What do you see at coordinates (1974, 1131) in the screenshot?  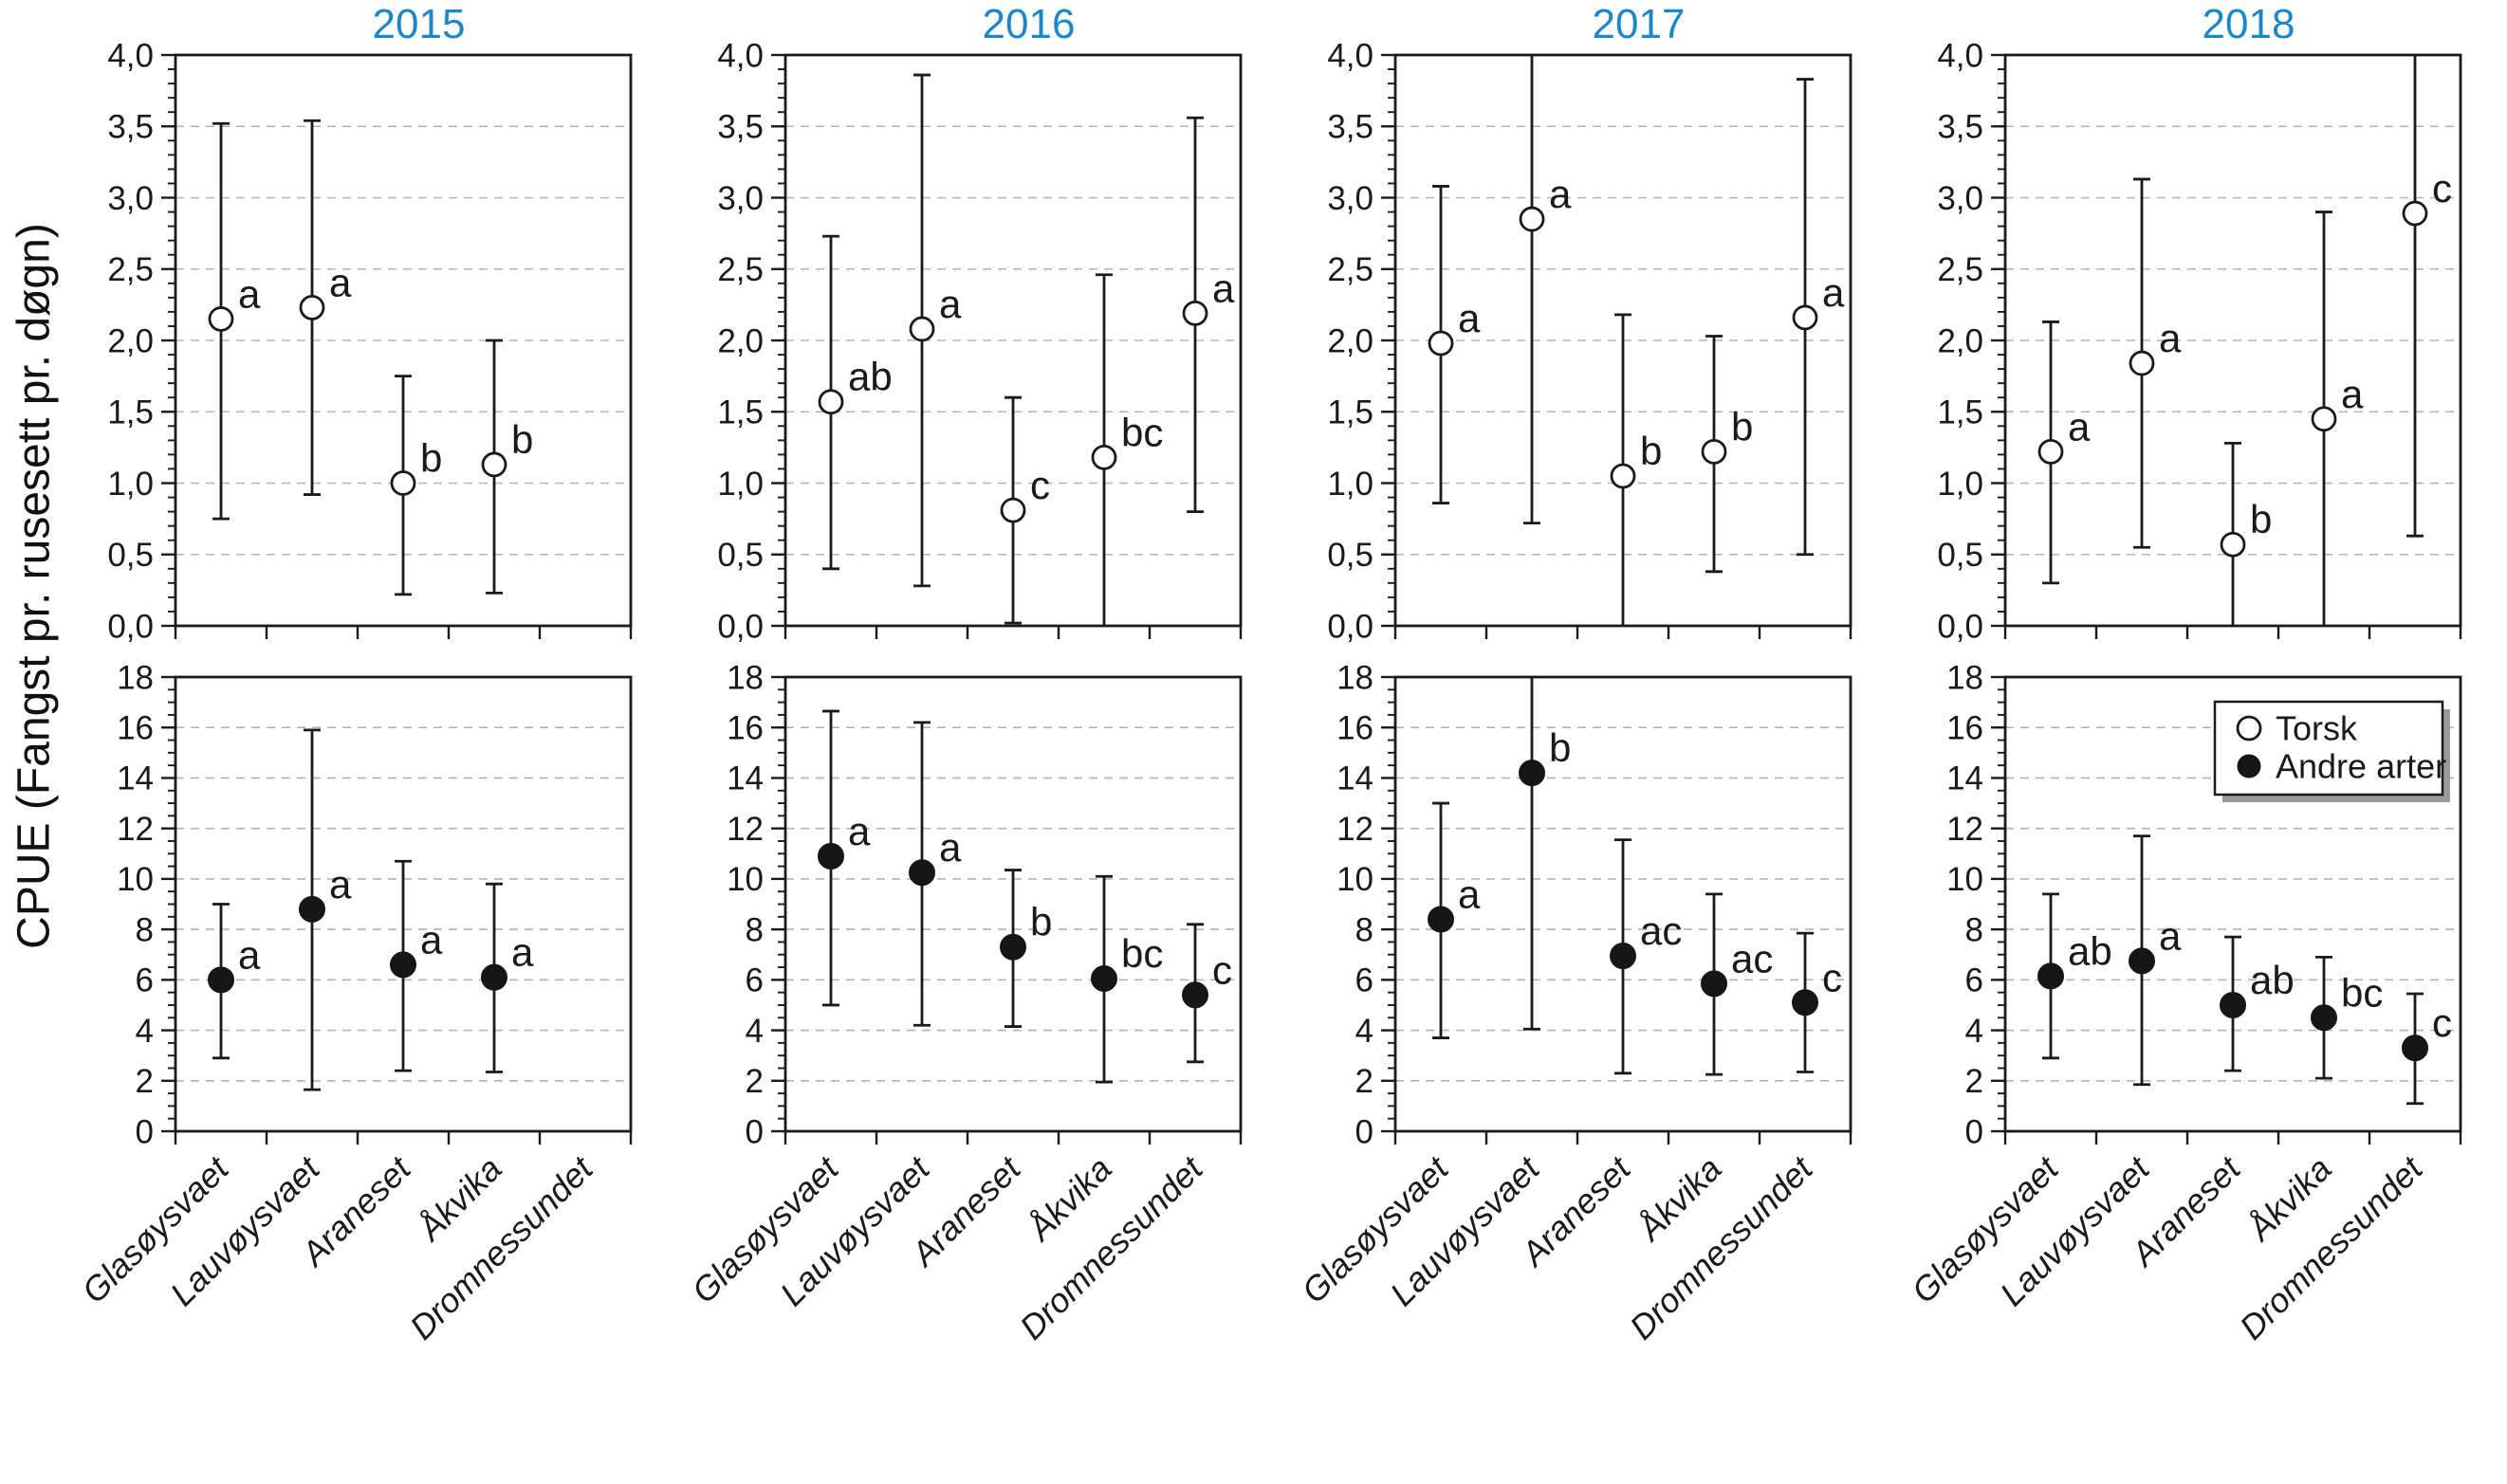 I see `y-tick-label: 0` at bounding box center [1974, 1131].